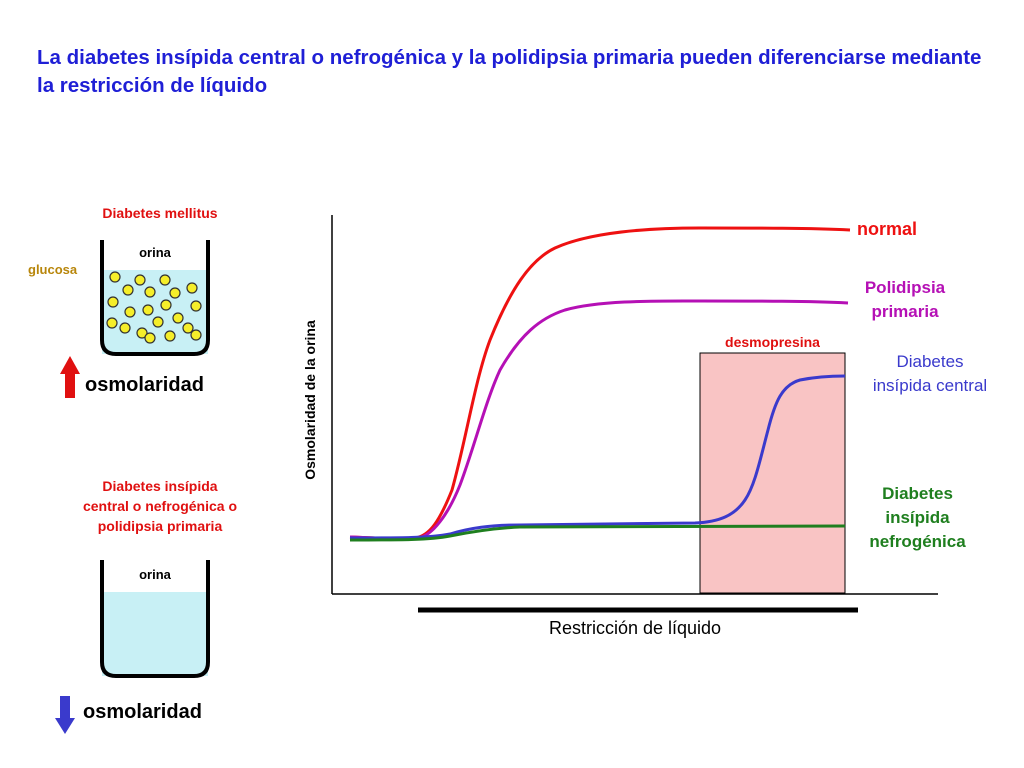  I want to click on condition-line: central o nefrogénica o, so click(160, 506).